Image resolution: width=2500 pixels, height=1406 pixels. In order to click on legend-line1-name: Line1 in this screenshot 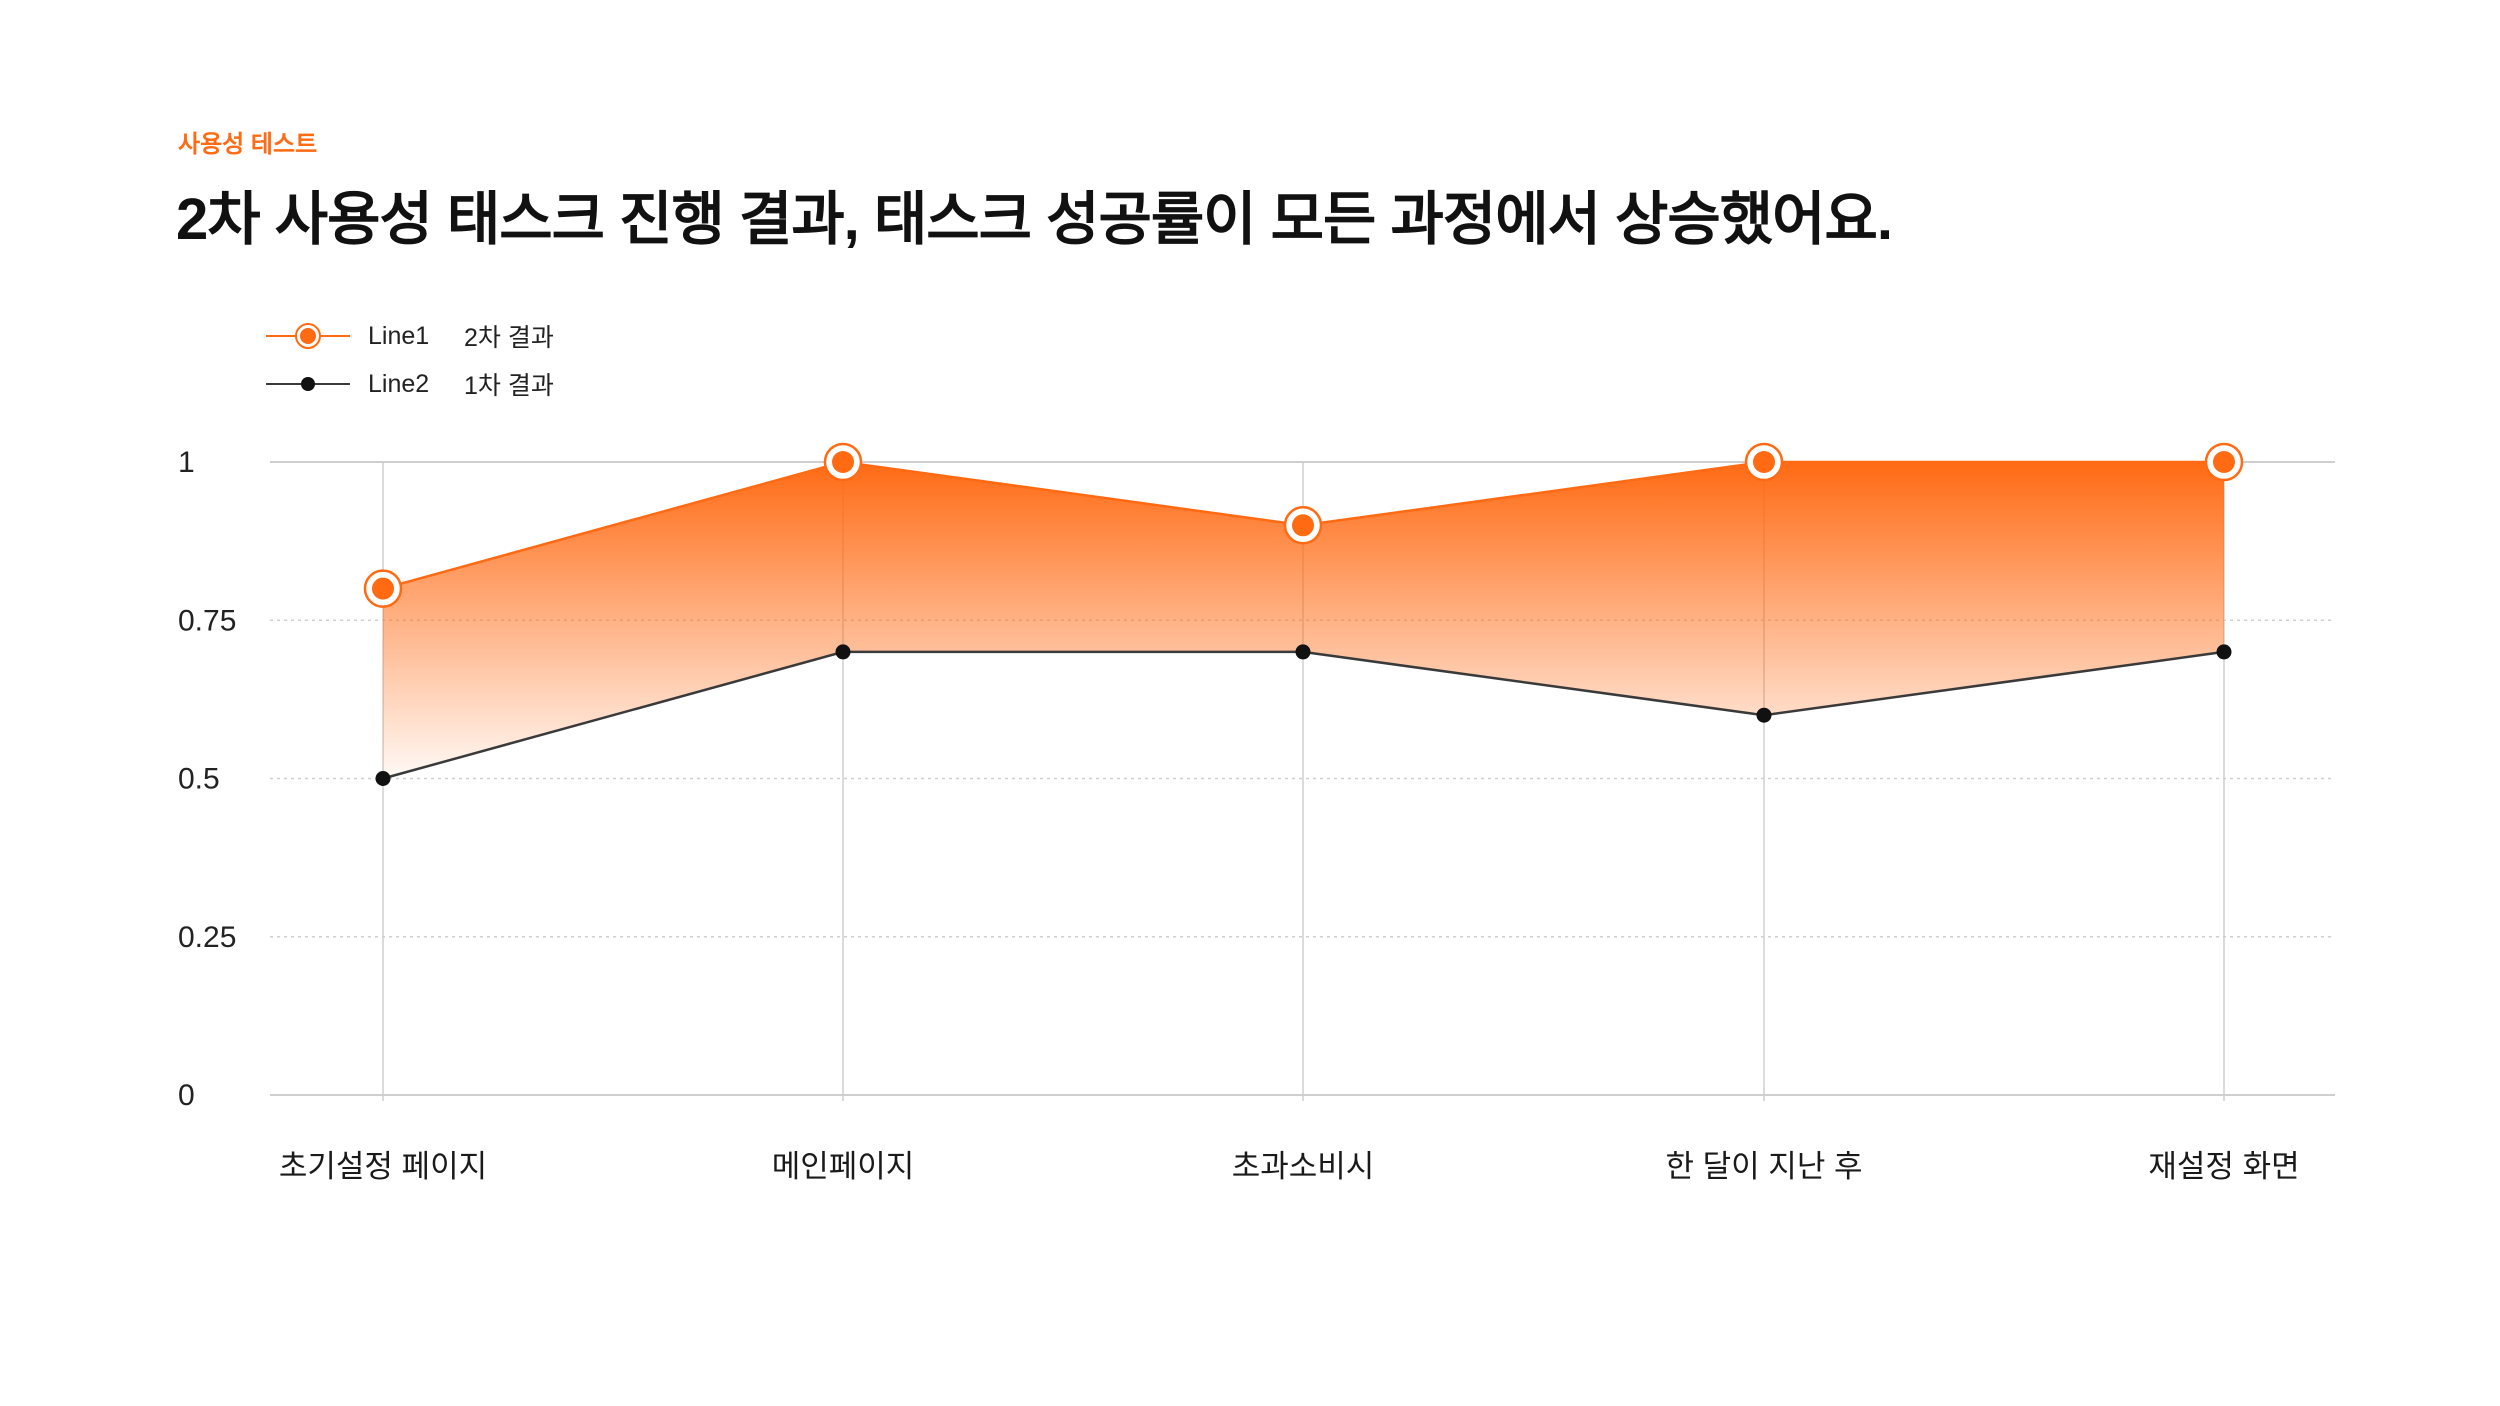, I will do `click(399, 335)`.